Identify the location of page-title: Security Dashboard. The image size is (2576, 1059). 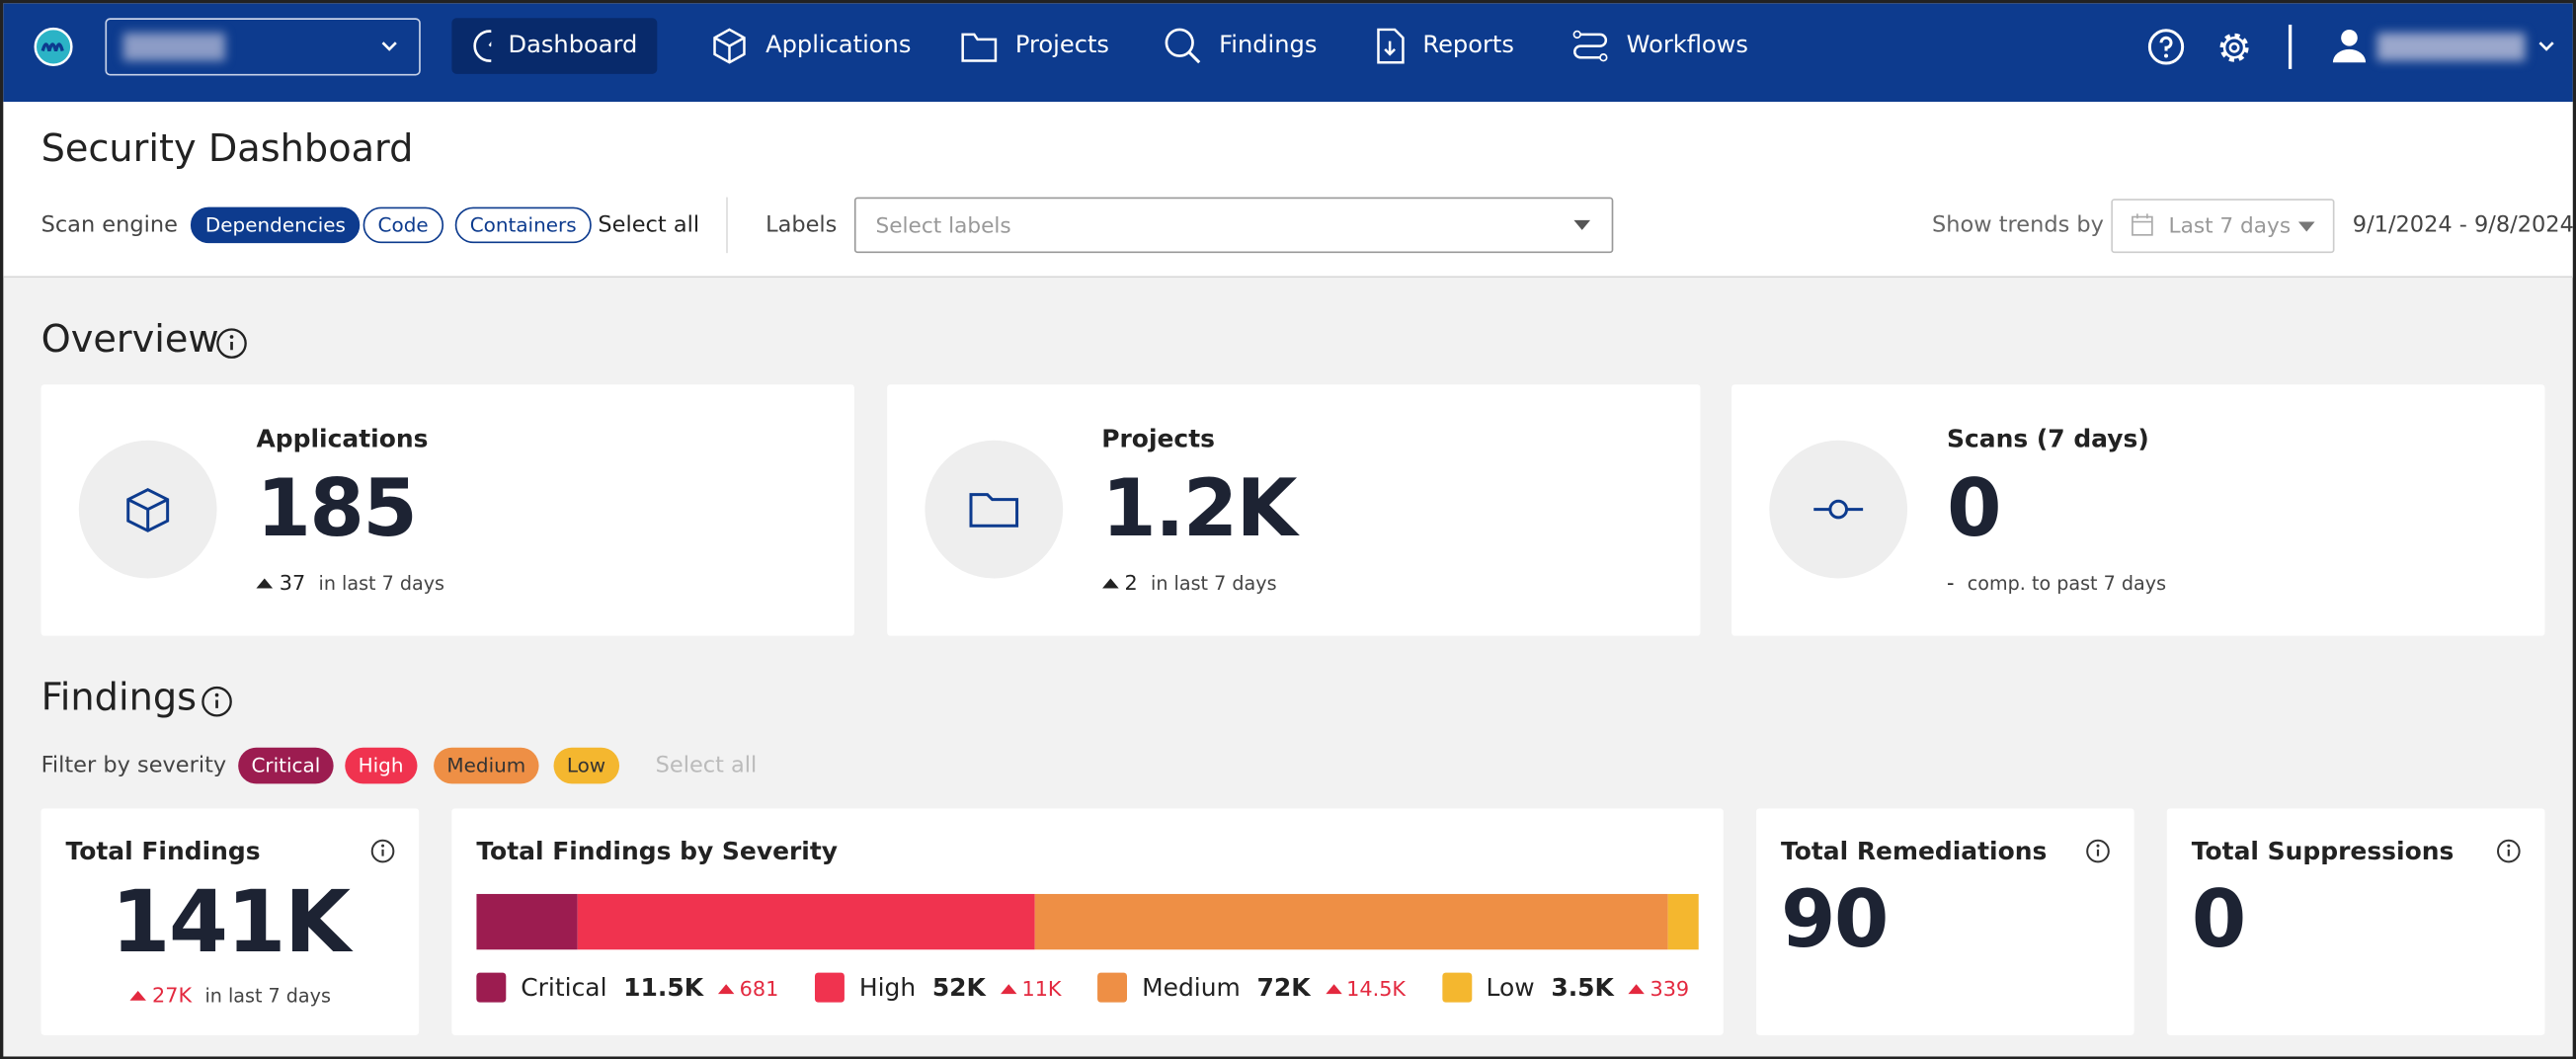
(227, 149).